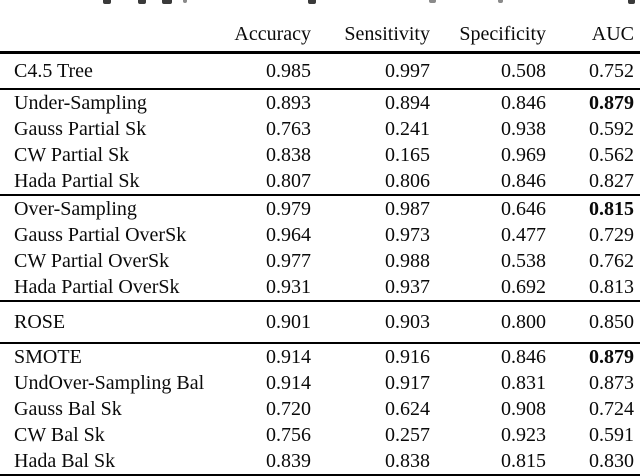 This screenshot has height=476, width=640. What do you see at coordinates (288, 129) in the screenshot?
I see `cell-accuracy: 0.763` at bounding box center [288, 129].